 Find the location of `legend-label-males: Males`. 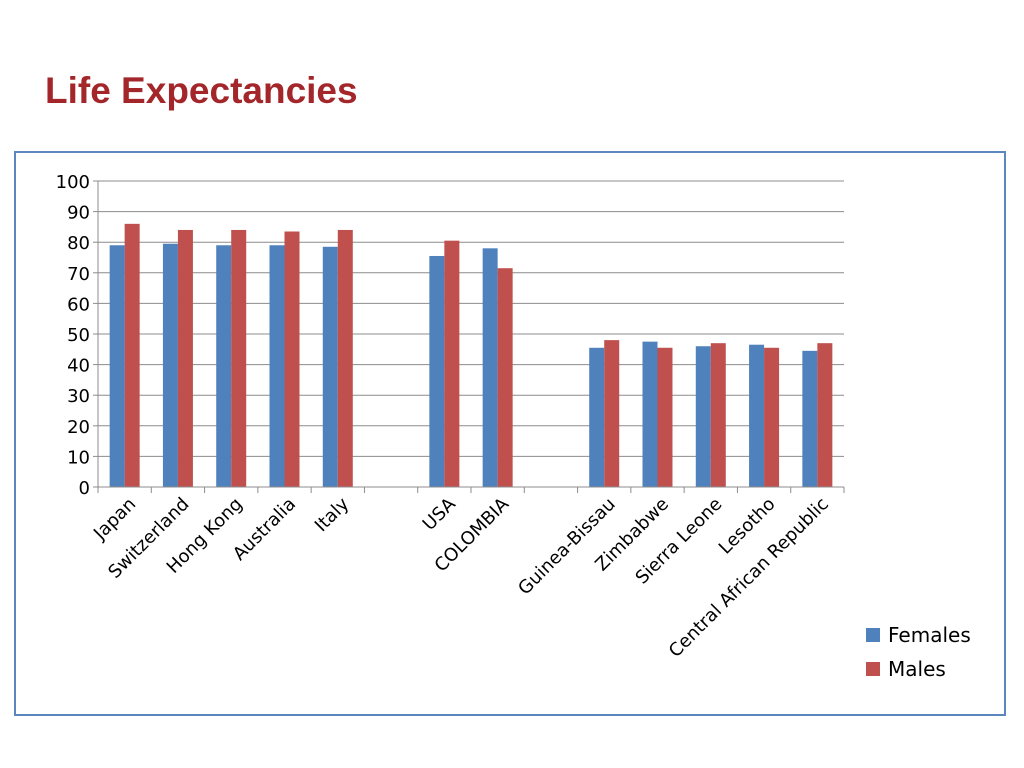

legend-label-males: Males is located at coordinates (917, 669).